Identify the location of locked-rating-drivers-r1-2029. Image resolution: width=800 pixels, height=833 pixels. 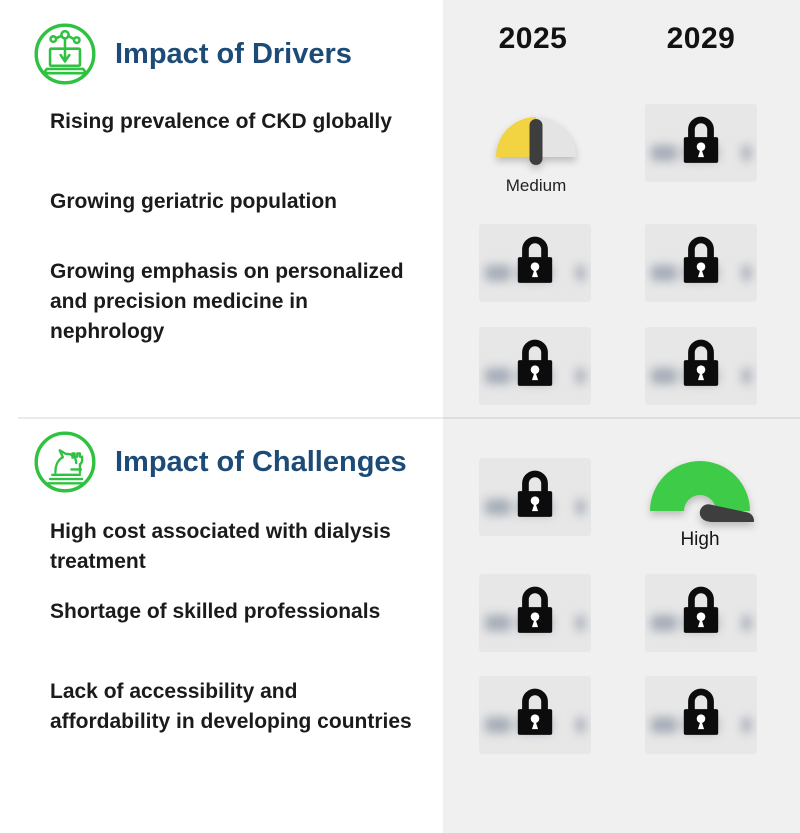
(701, 143).